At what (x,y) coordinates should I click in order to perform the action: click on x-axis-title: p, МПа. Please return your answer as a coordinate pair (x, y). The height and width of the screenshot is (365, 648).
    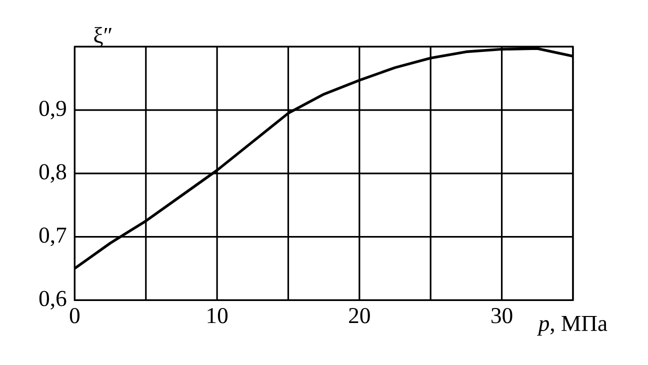
    Looking at the image, I should click on (572, 326).